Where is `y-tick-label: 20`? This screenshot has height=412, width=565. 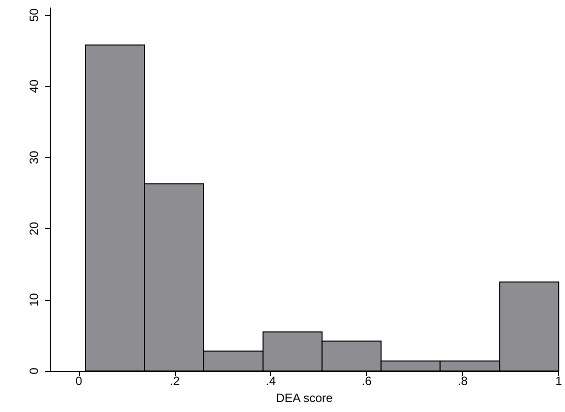
y-tick-label: 20 is located at coordinates (34, 229).